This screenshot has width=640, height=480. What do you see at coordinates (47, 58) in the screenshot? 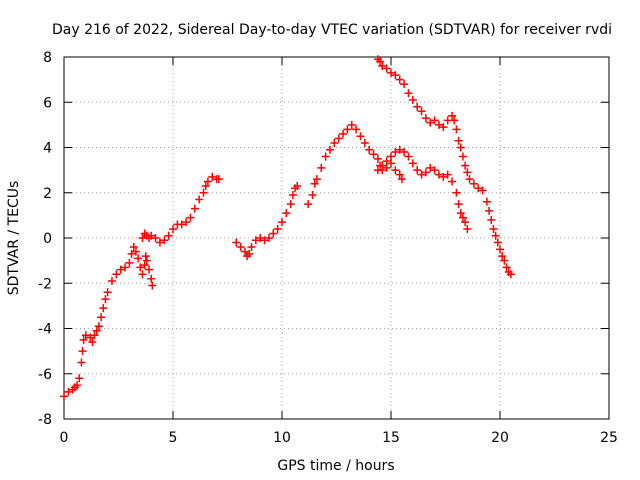
I see `y-tick-label: 8` at bounding box center [47, 58].